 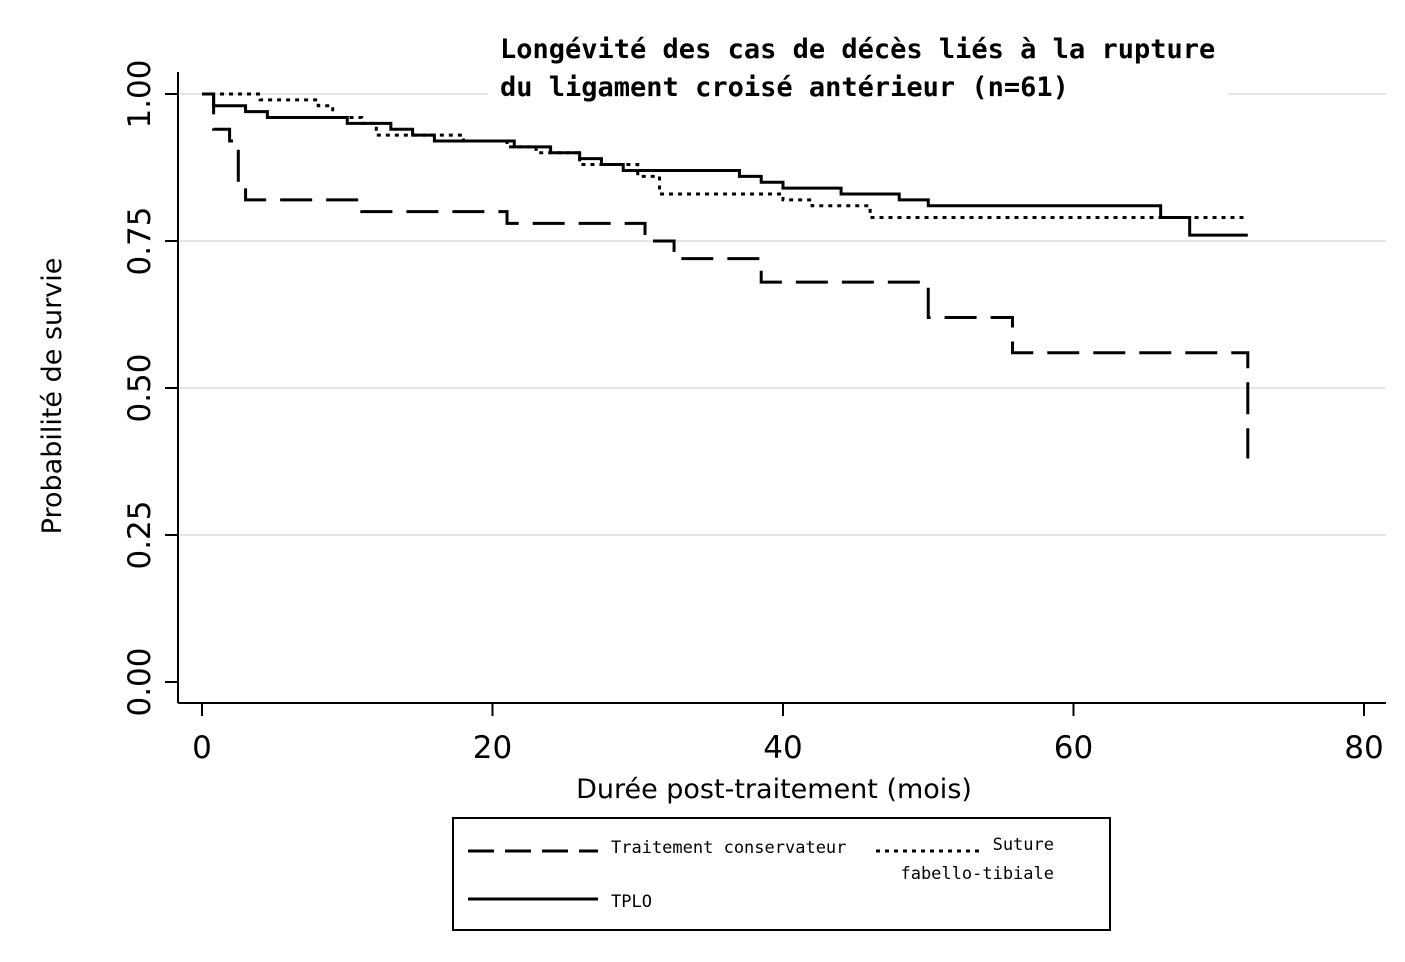 I want to click on legend-label-suture-line-2: fabello-tibiale, so click(x=977, y=874).